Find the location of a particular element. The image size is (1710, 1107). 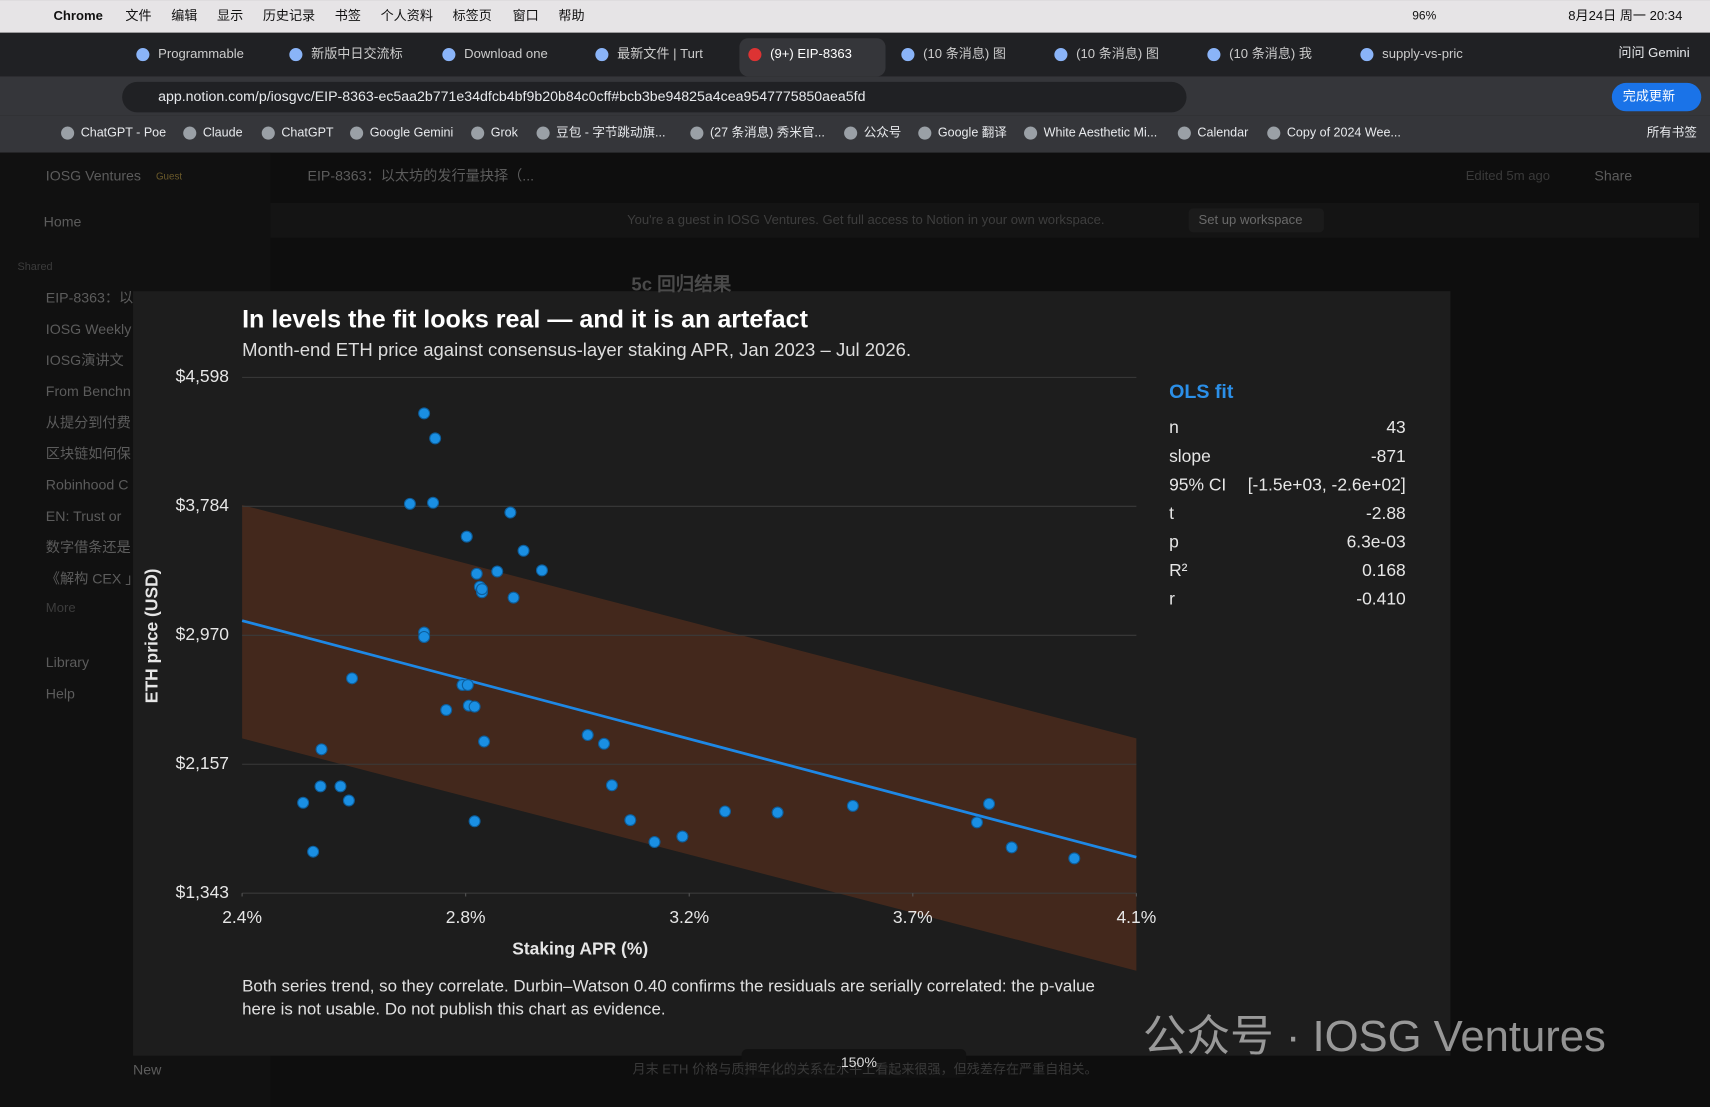

fit-line is located at coordinates (689, 739).